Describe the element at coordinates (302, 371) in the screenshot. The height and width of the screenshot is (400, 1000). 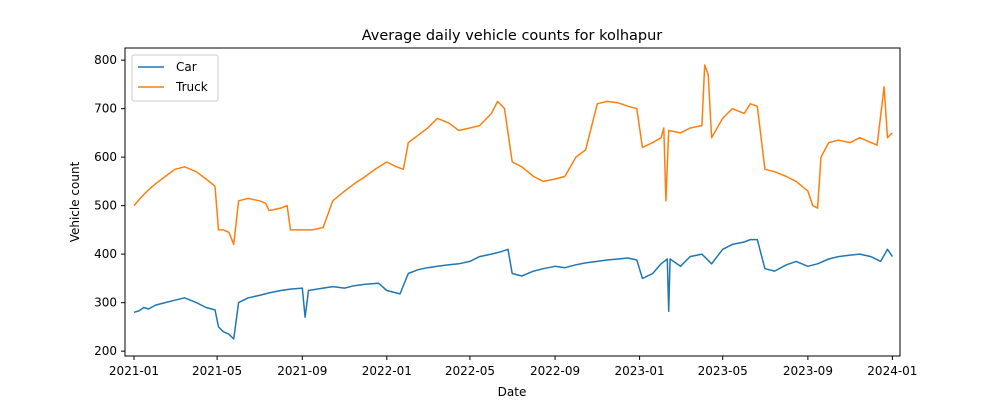
I see `x-tick-label: 2021-09` at that location.